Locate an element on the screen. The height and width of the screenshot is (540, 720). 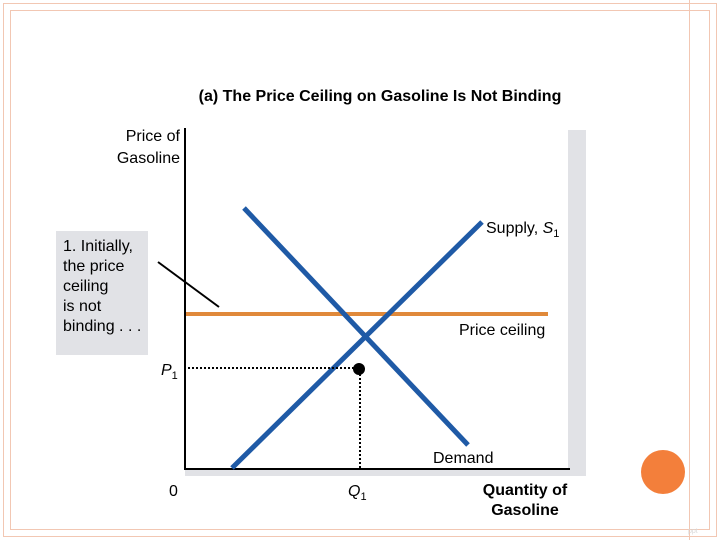
p1-sub: 1 is located at coordinates (174, 376).